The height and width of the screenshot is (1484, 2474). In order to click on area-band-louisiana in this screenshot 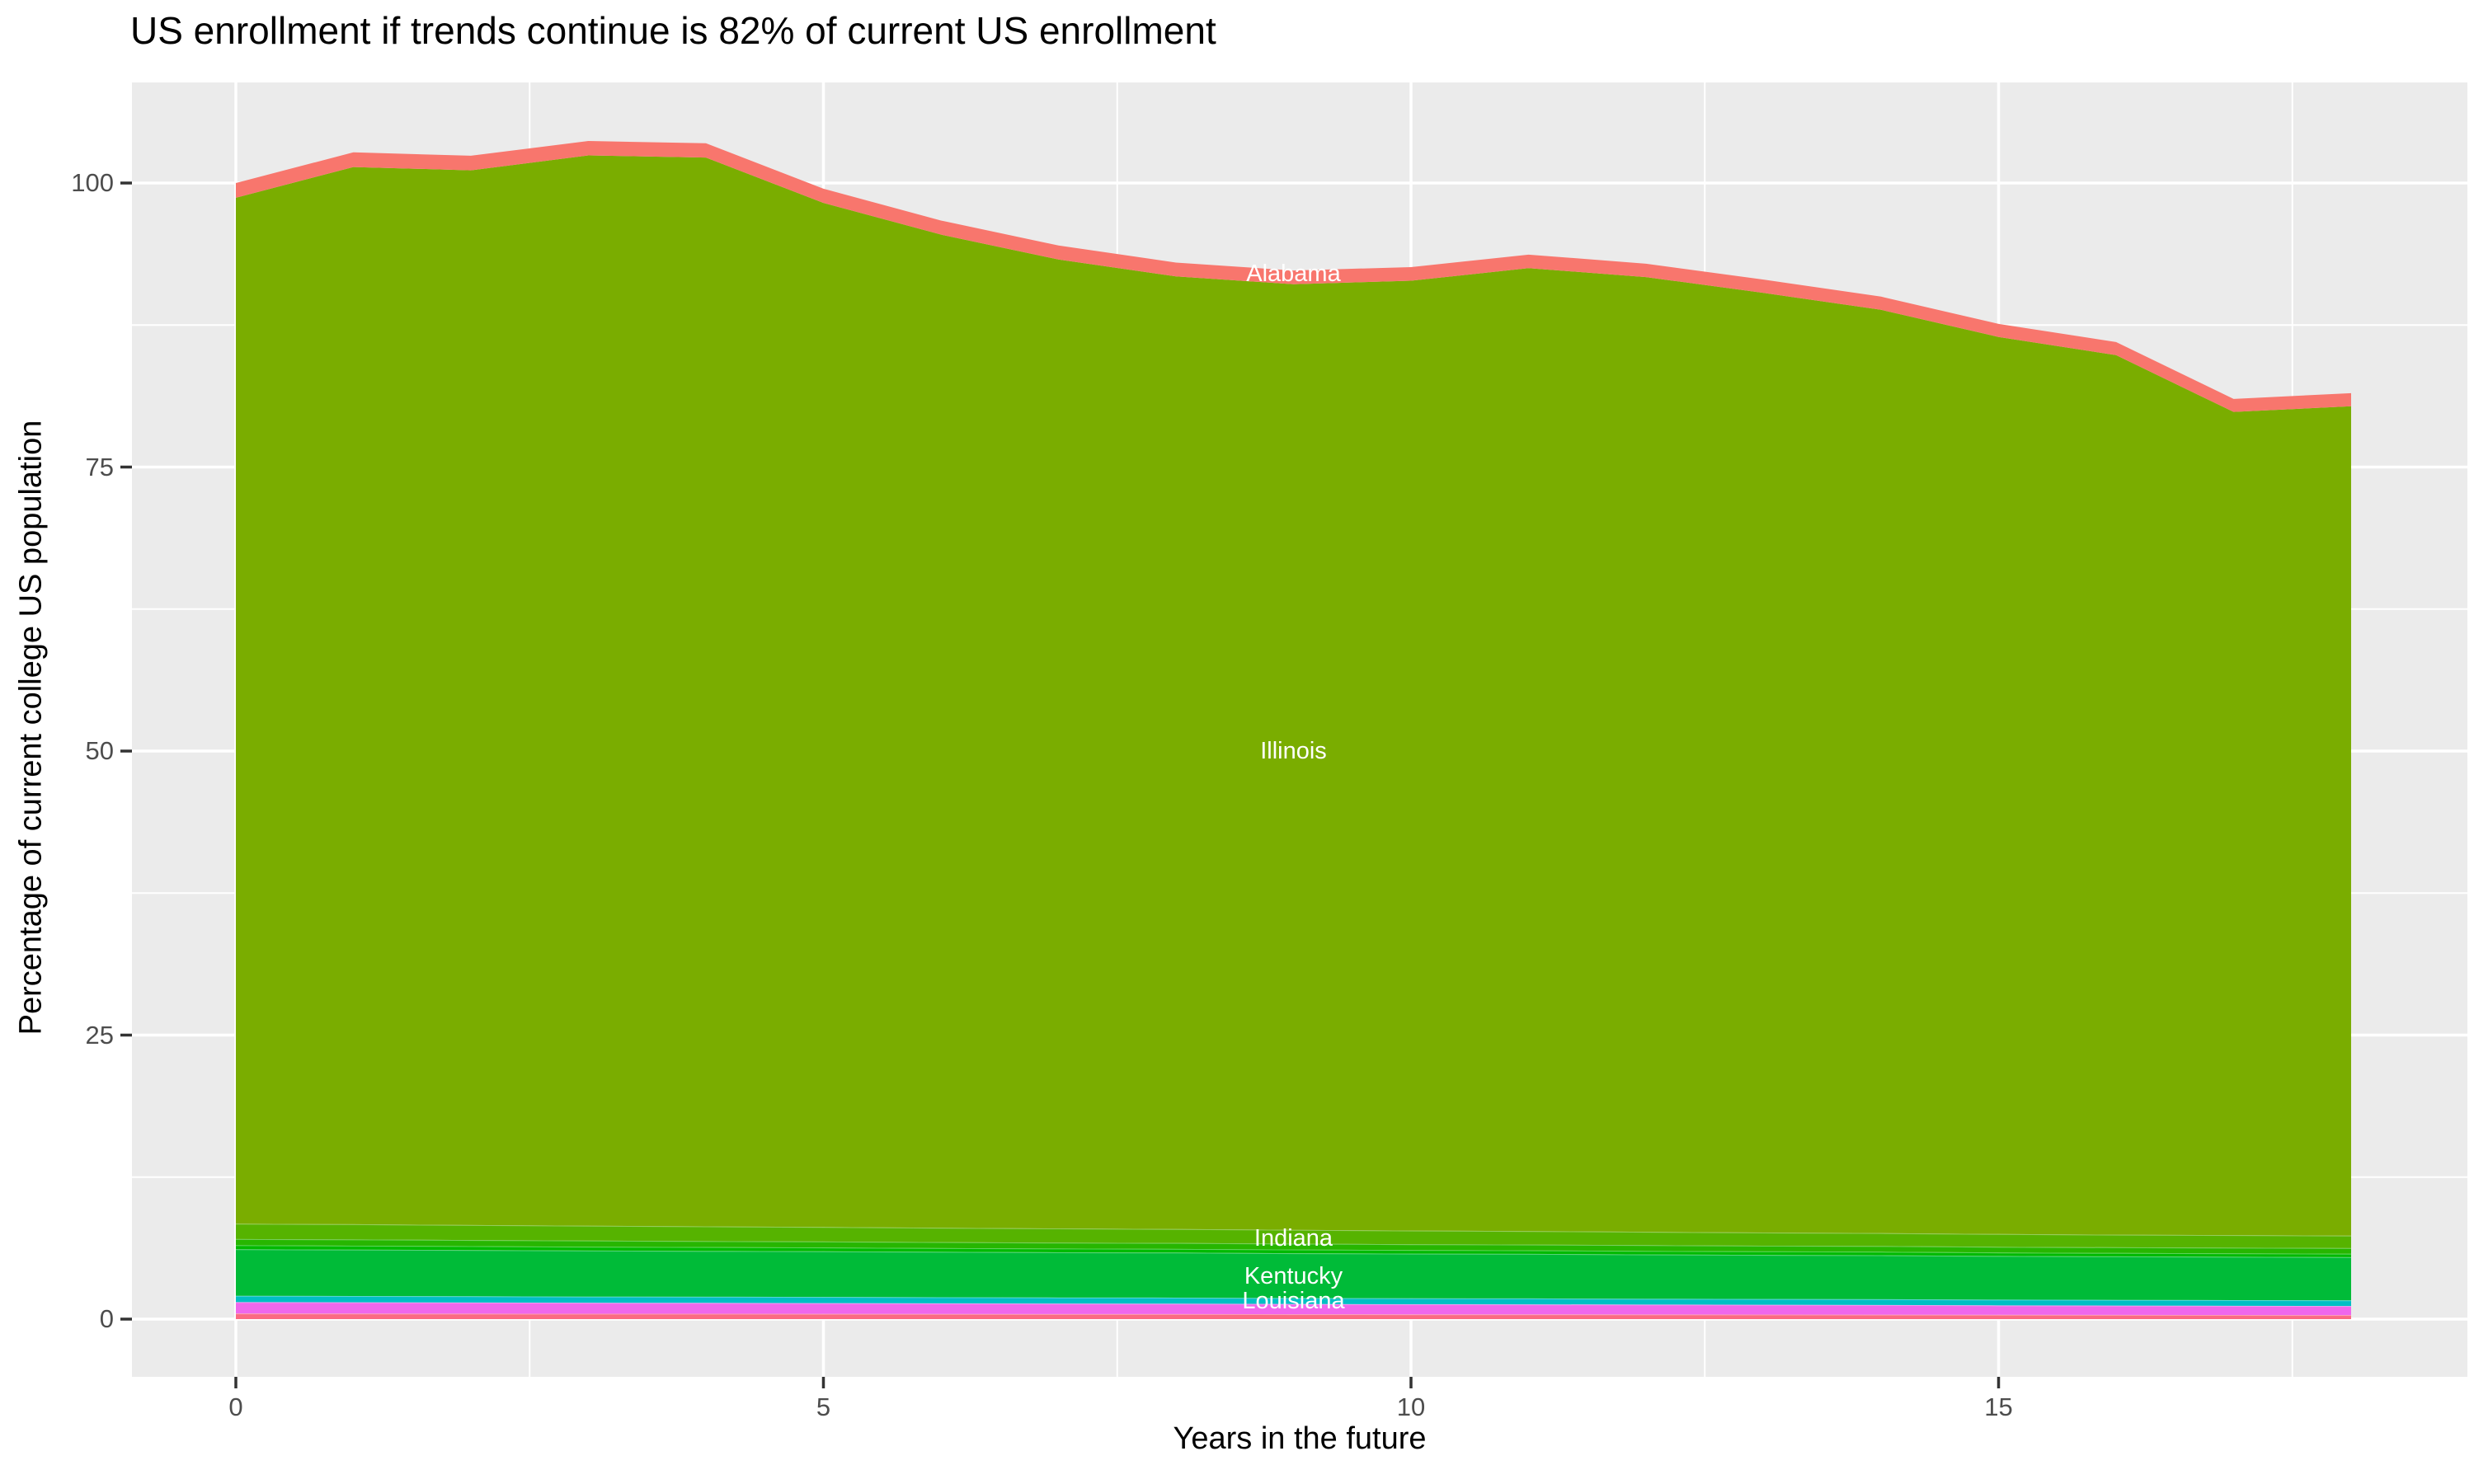, I will do `click(1293, 1309)`.